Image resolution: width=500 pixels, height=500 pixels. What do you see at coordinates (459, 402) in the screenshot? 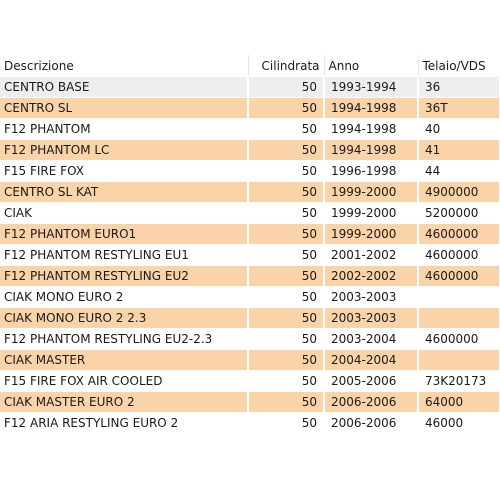
I see `cell-telaio: 64000` at bounding box center [459, 402].